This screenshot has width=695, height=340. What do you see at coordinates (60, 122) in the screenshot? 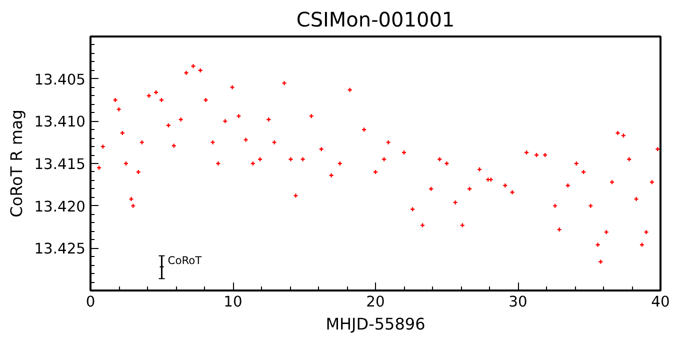
I see `y-tick-label: 13.410` at bounding box center [60, 122].